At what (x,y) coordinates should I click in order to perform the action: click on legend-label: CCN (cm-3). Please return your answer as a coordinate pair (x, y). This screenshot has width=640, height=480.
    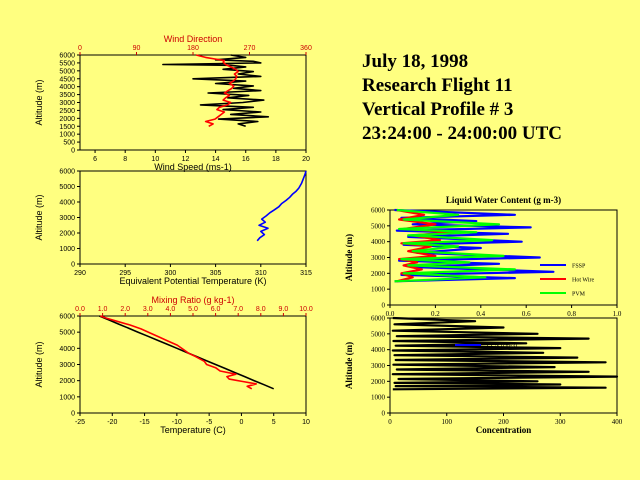
    Looking at the image, I should click on (502, 346).